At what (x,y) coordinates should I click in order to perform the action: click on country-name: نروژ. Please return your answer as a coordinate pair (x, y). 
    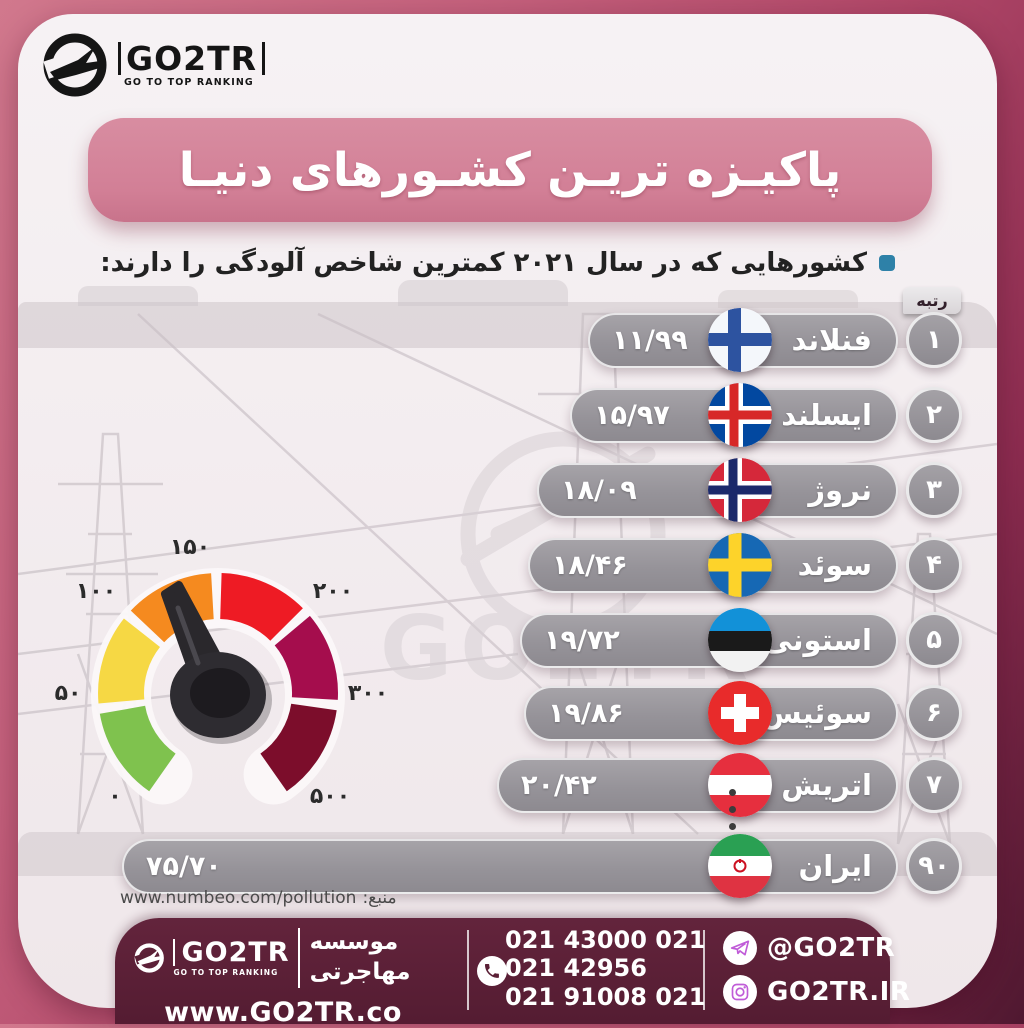
    Looking at the image, I should click on (840, 490).